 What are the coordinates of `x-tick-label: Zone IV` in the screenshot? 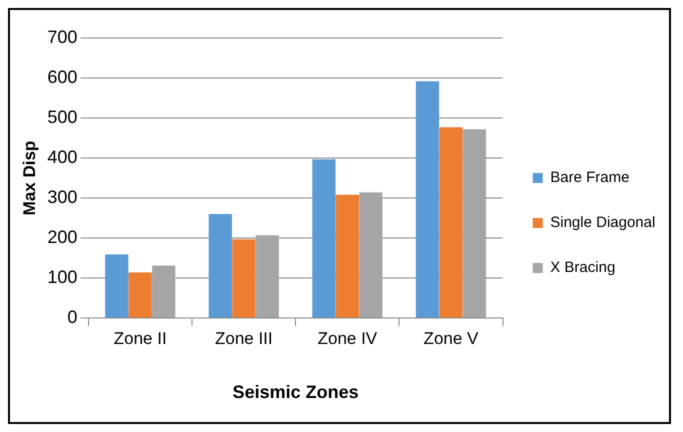 It's located at (348, 338).